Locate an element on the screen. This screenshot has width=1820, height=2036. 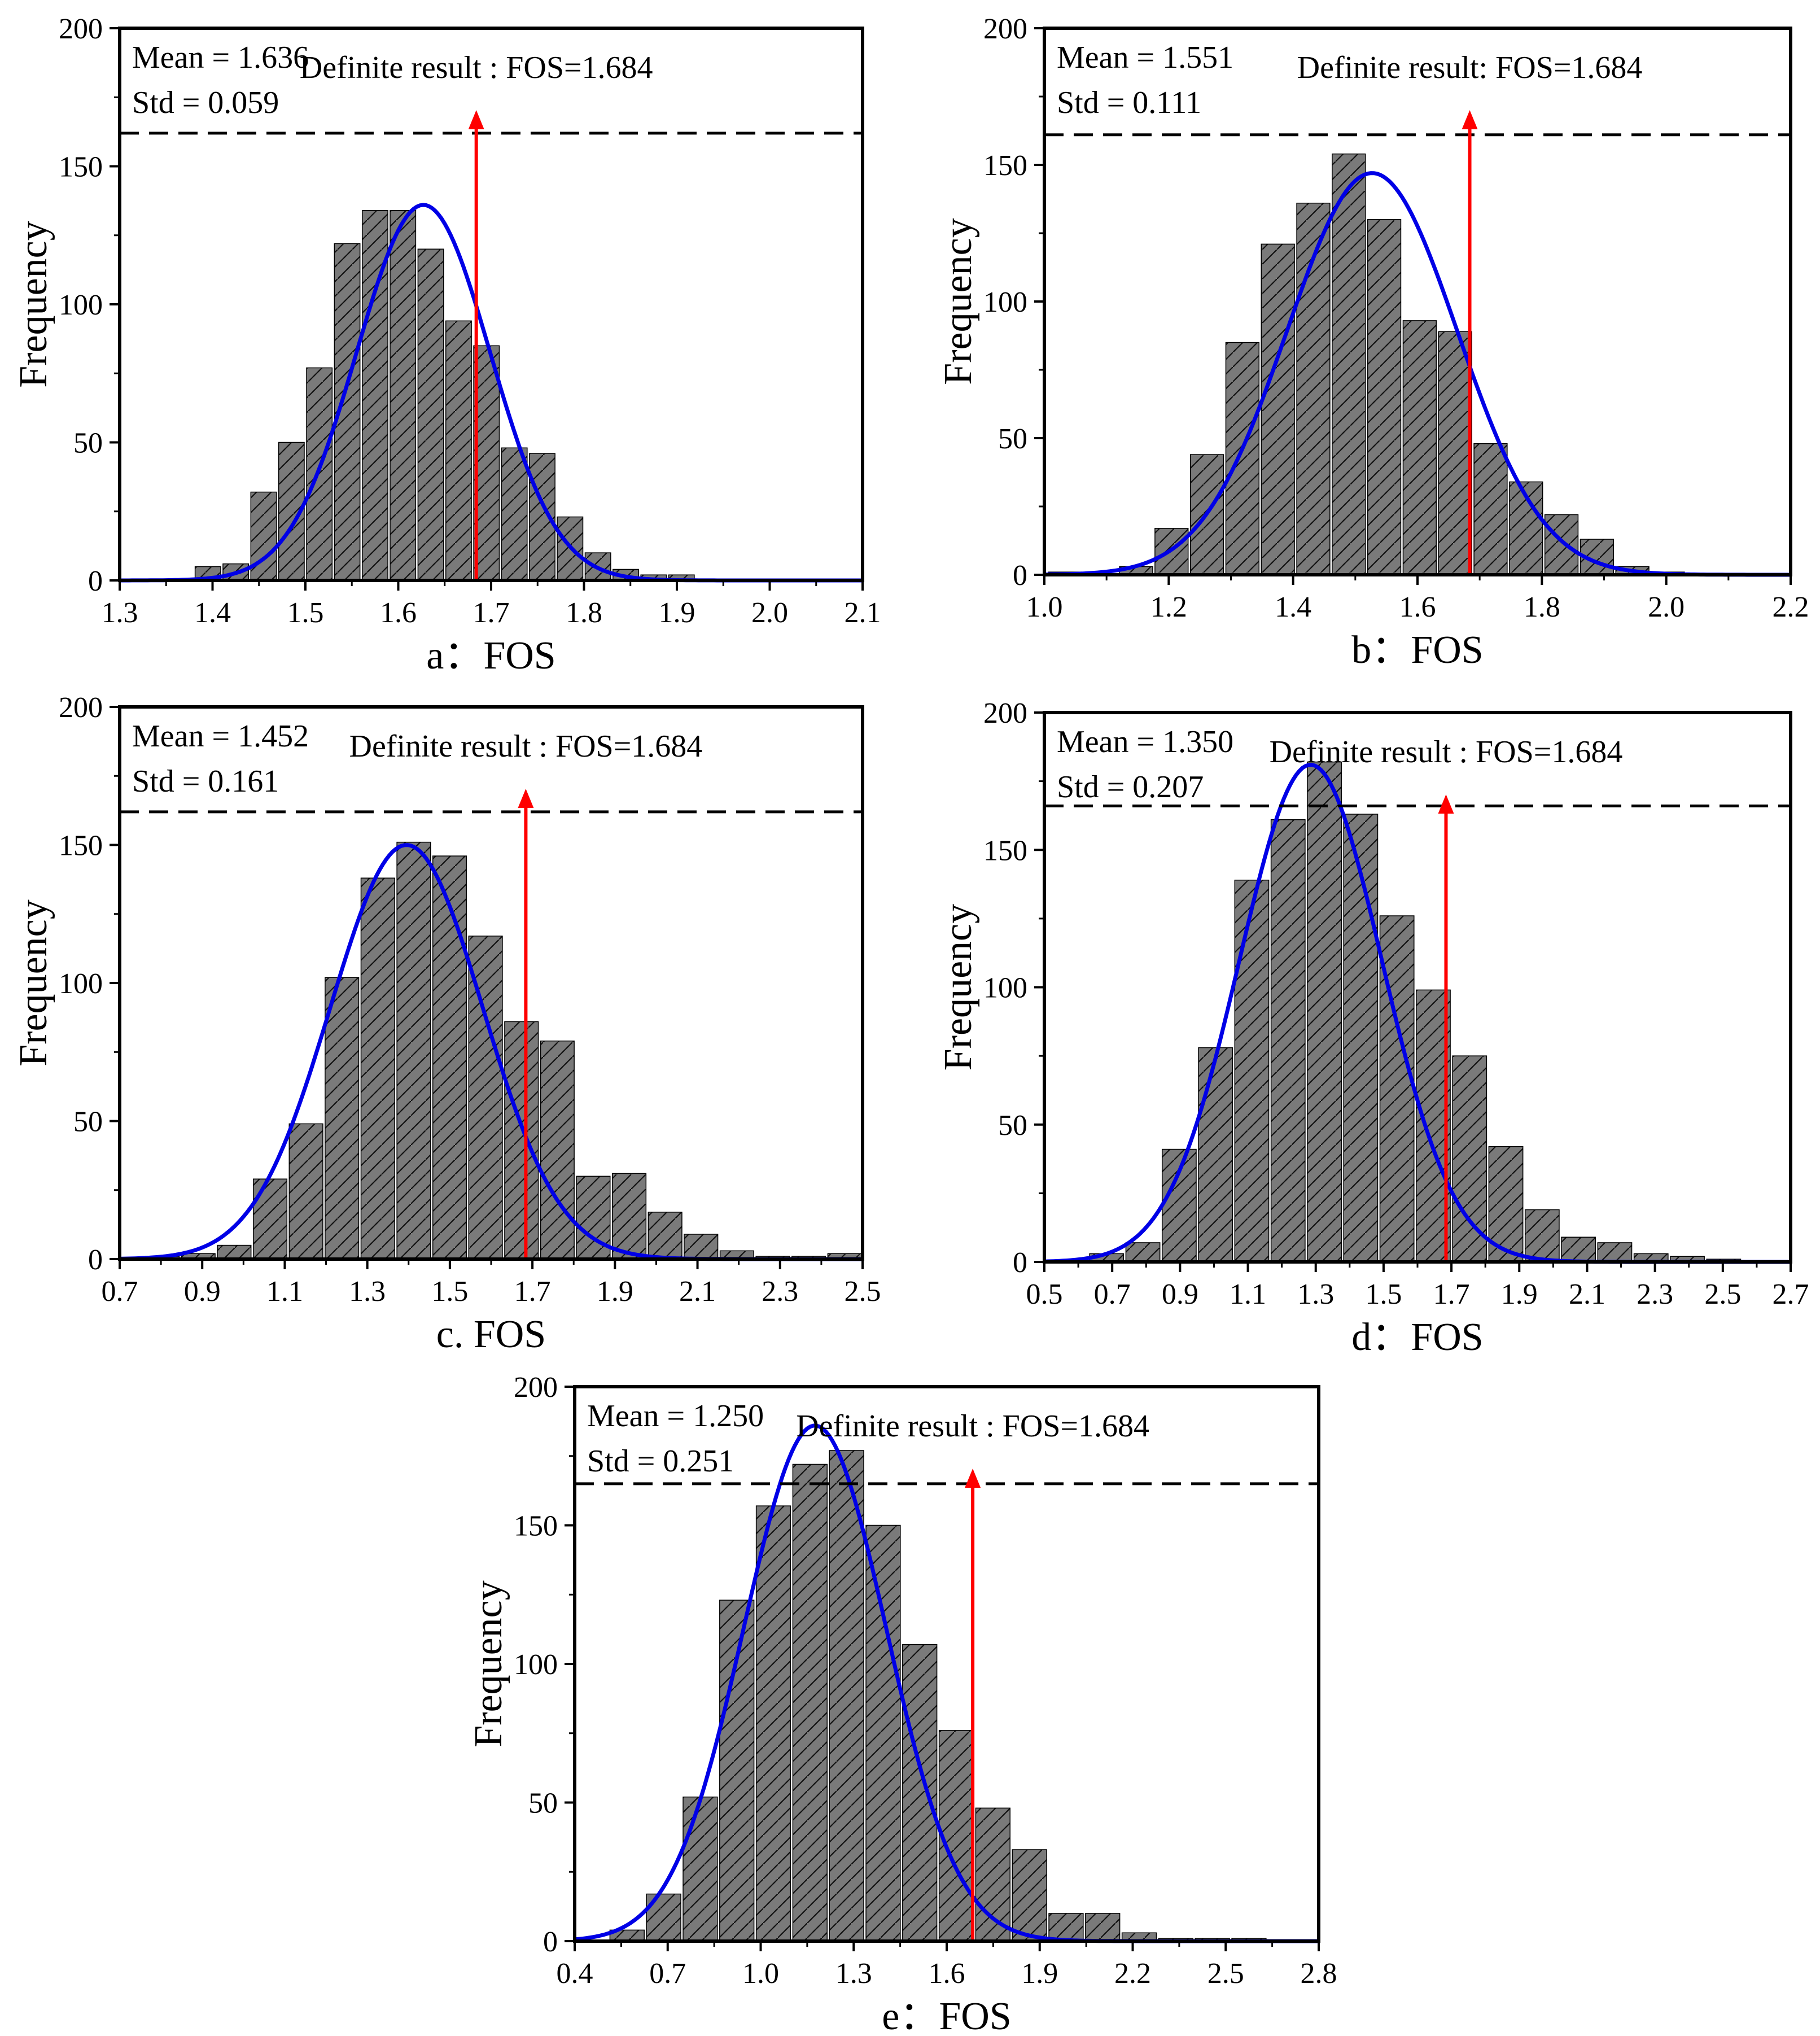
x-axis-ticks: 0.4 0.7 1.0 1.3 1.6 1.9 2.2 2.5 2.8 is located at coordinates (947, 1966).